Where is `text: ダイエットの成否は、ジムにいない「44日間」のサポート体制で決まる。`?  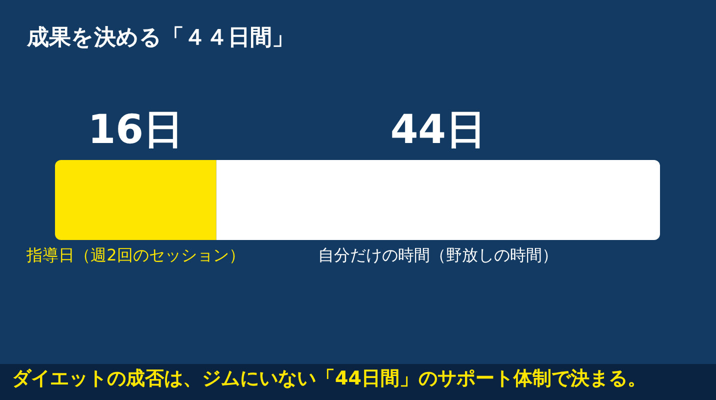
text: ダイエットの成否は、ジムにいない「44日間」のサポート体制で決まる。 is located at coordinates (329, 379).